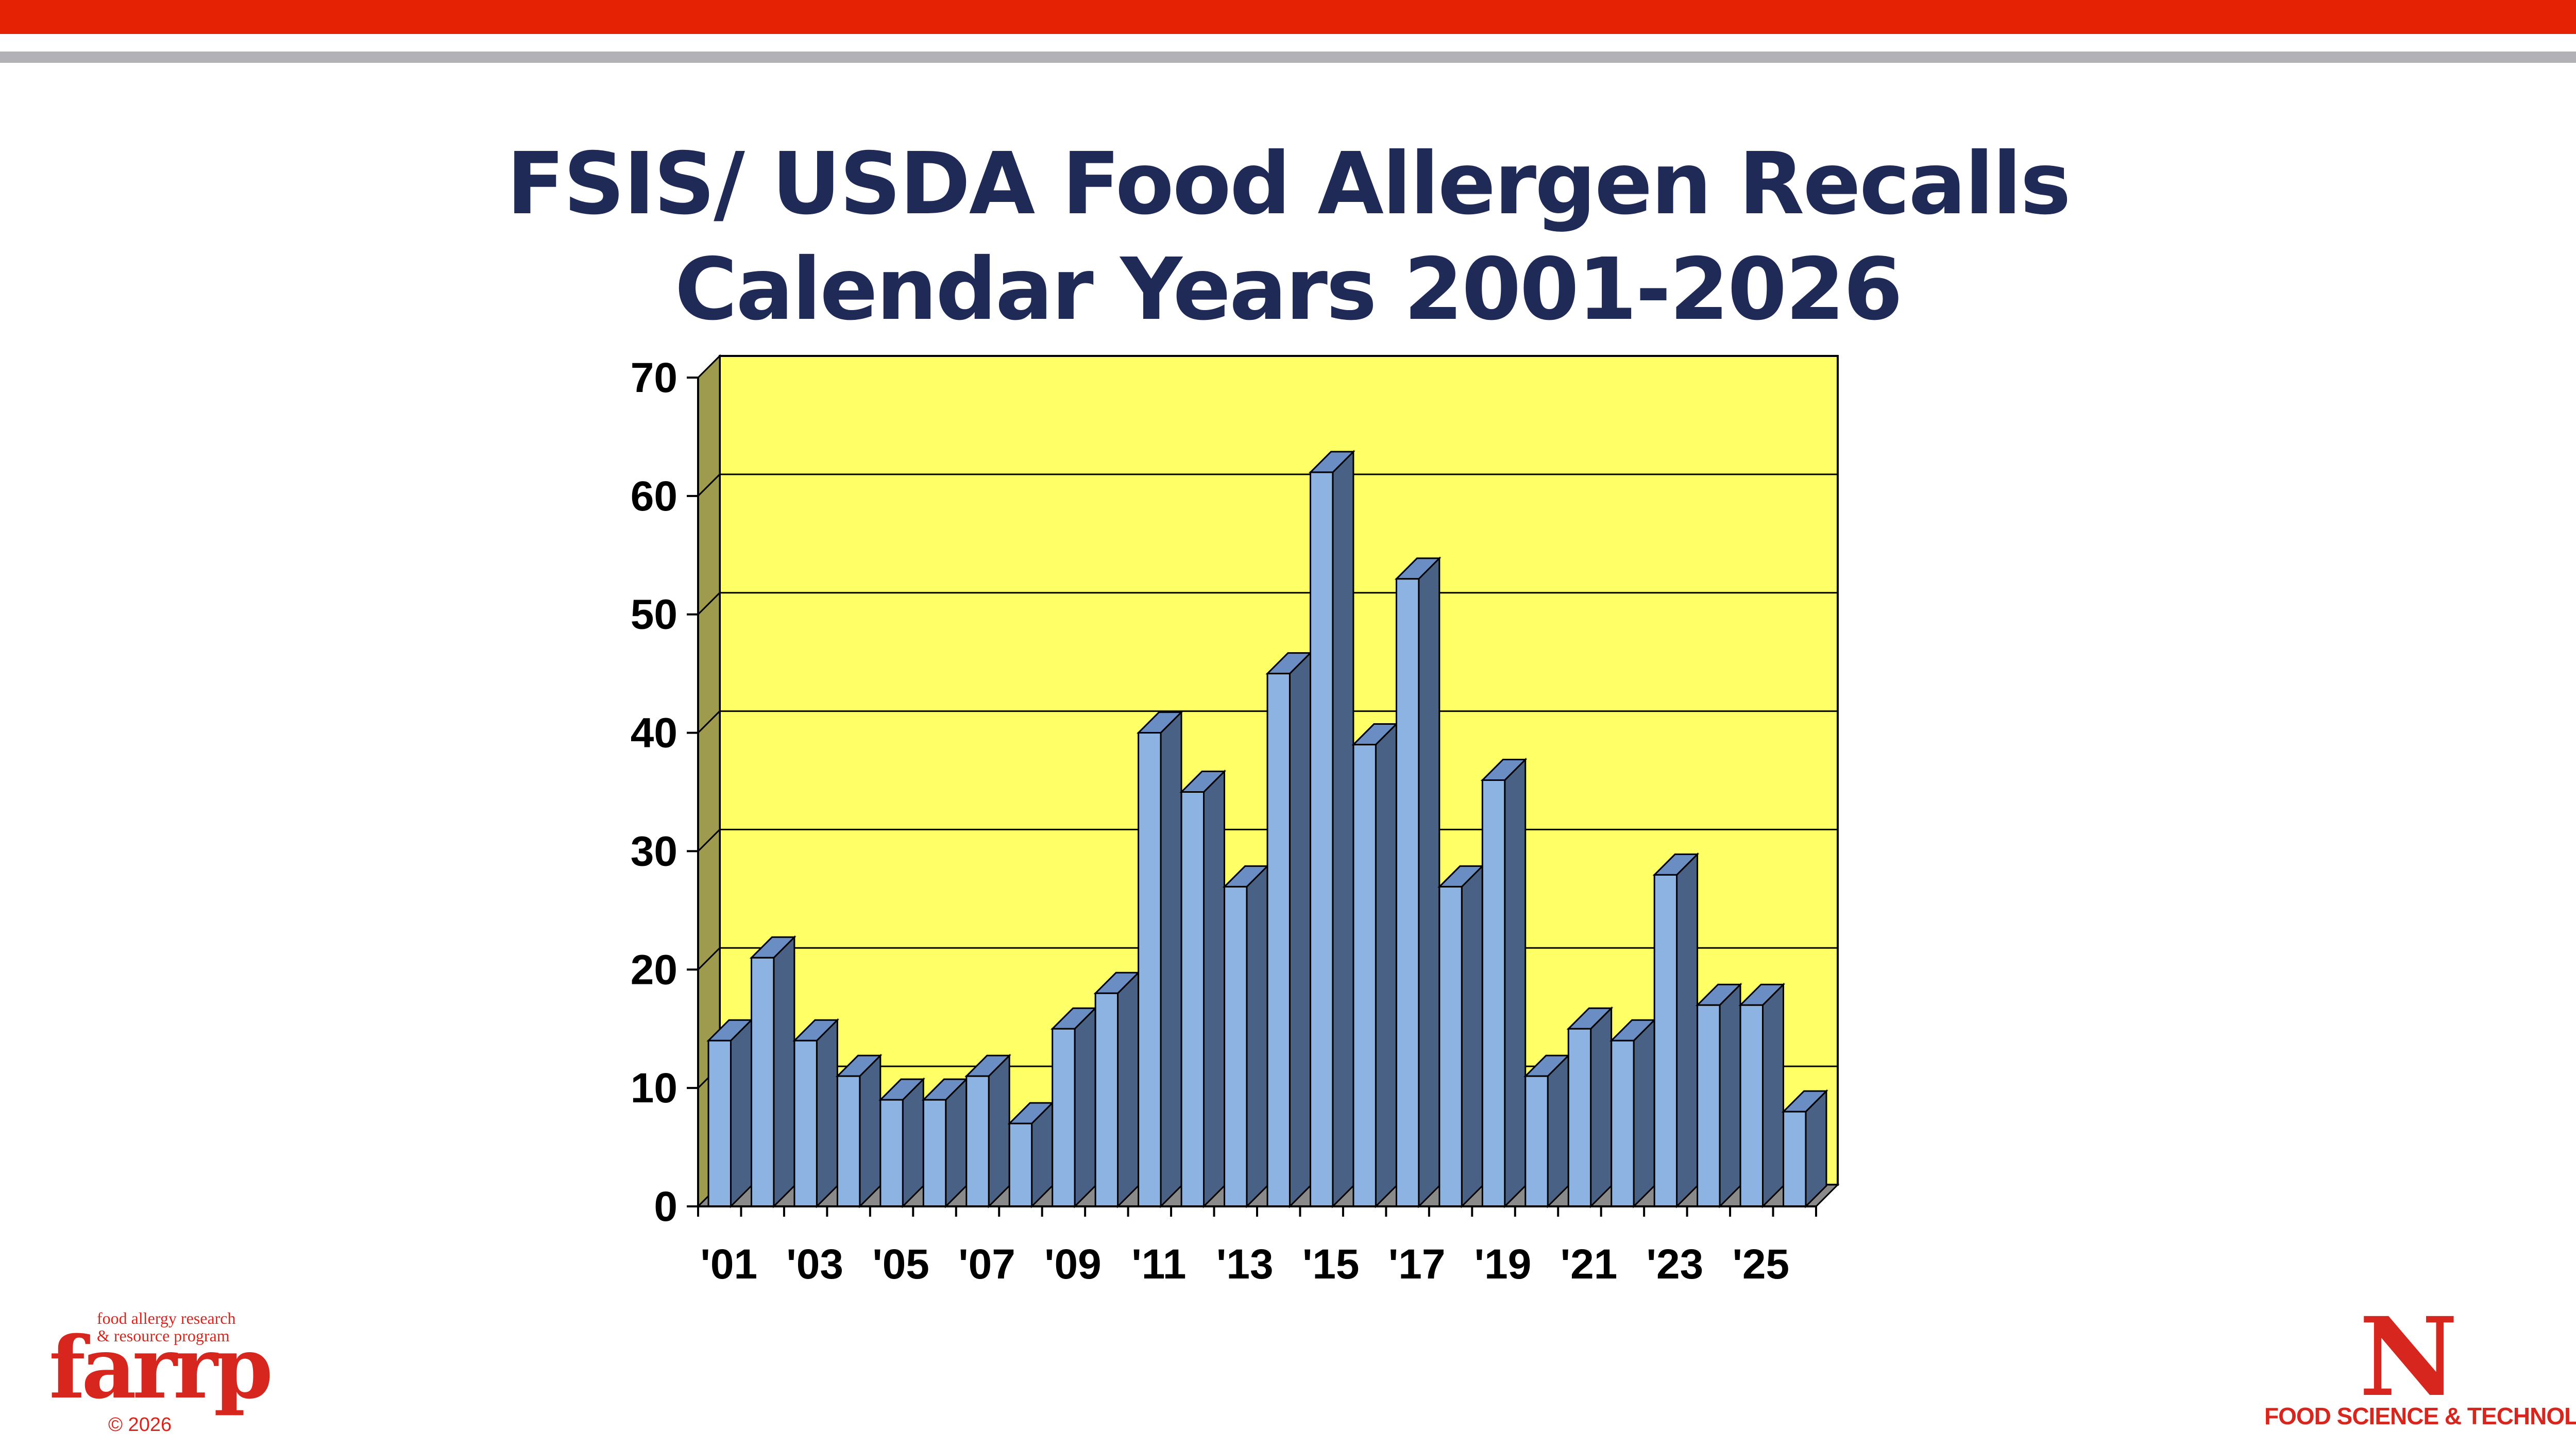  What do you see at coordinates (2420, 1416) in the screenshot?
I see `unl-department-caption: FOOD SCIENCE & TECHNOLOGY` at bounding box center [2420, 1416].